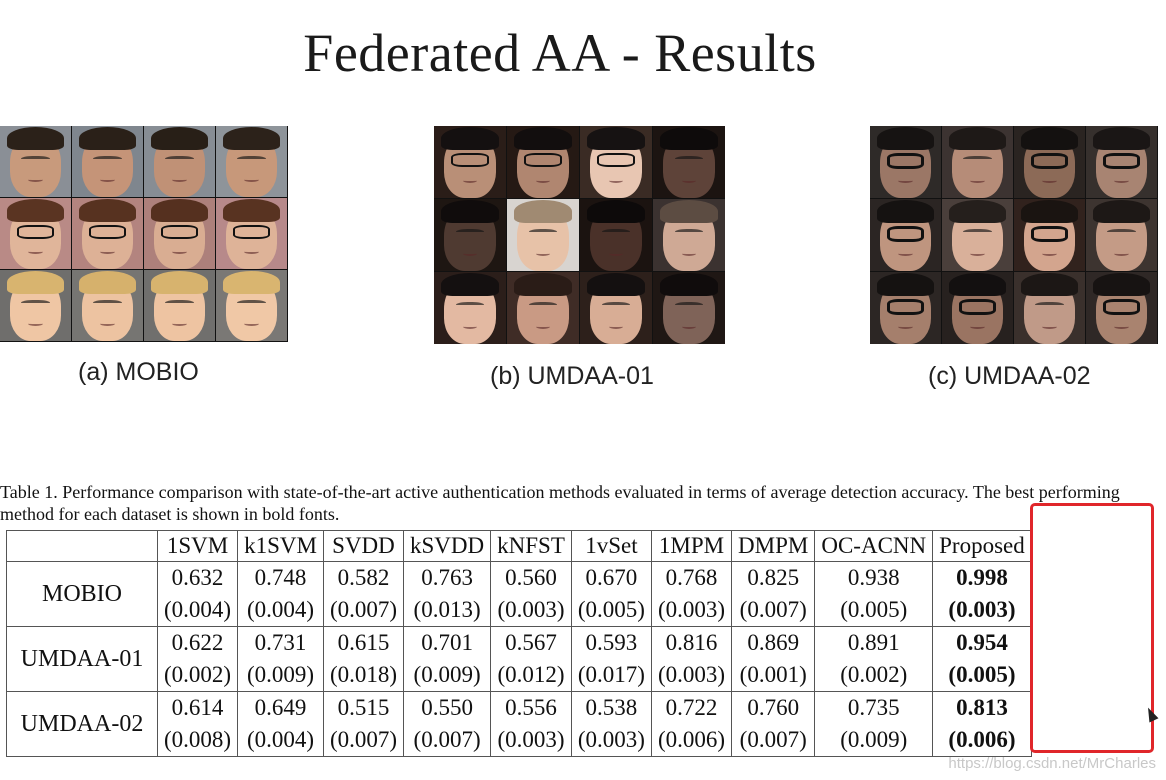 The height and width of the screenshot is (780, 1166). Describe the element at coordinates (280, 659) in the screenshot. I see `table-cell: 0.731 (0.009)` at that location.